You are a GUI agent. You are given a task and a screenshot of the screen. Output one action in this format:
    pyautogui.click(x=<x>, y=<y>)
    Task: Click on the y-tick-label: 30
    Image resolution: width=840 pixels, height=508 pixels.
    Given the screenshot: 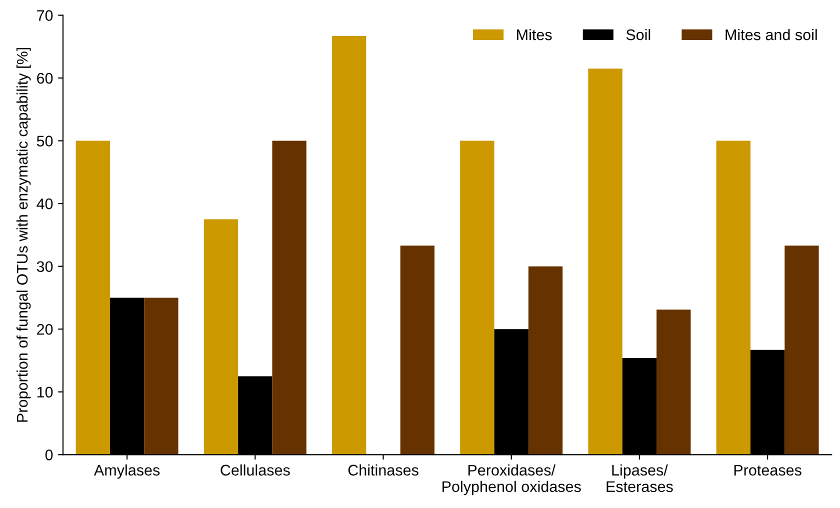 What is the action you would take?
    pyautogui.click(x=44, y=266)
    